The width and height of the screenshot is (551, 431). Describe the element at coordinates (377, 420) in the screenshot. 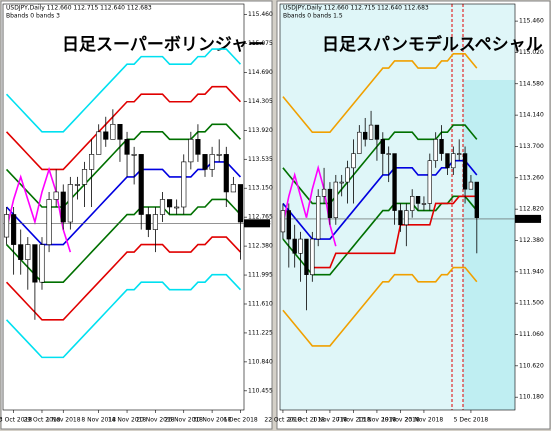

I see `x-tick-label: 13 Nov 2018` at that location.